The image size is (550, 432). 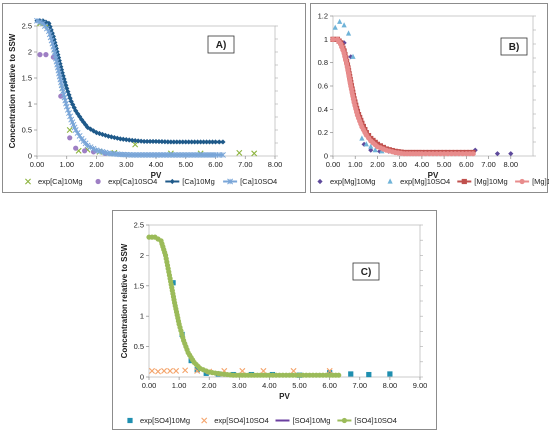 I want to click on chart-a-legend-swatch, so click(x=230, y=181).